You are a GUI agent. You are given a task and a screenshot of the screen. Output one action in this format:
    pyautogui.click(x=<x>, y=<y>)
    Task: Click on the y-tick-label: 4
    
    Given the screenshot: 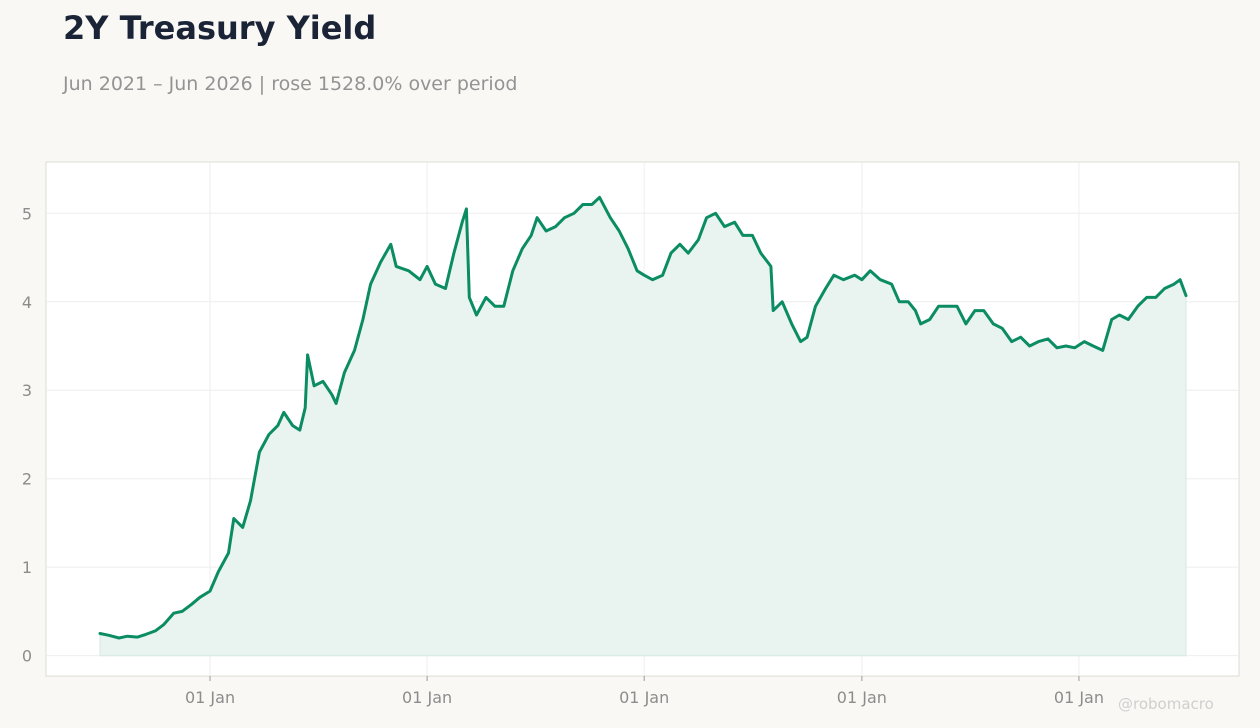 What is the action you would take?
    pyautogui.click(x=27, y=302)
    